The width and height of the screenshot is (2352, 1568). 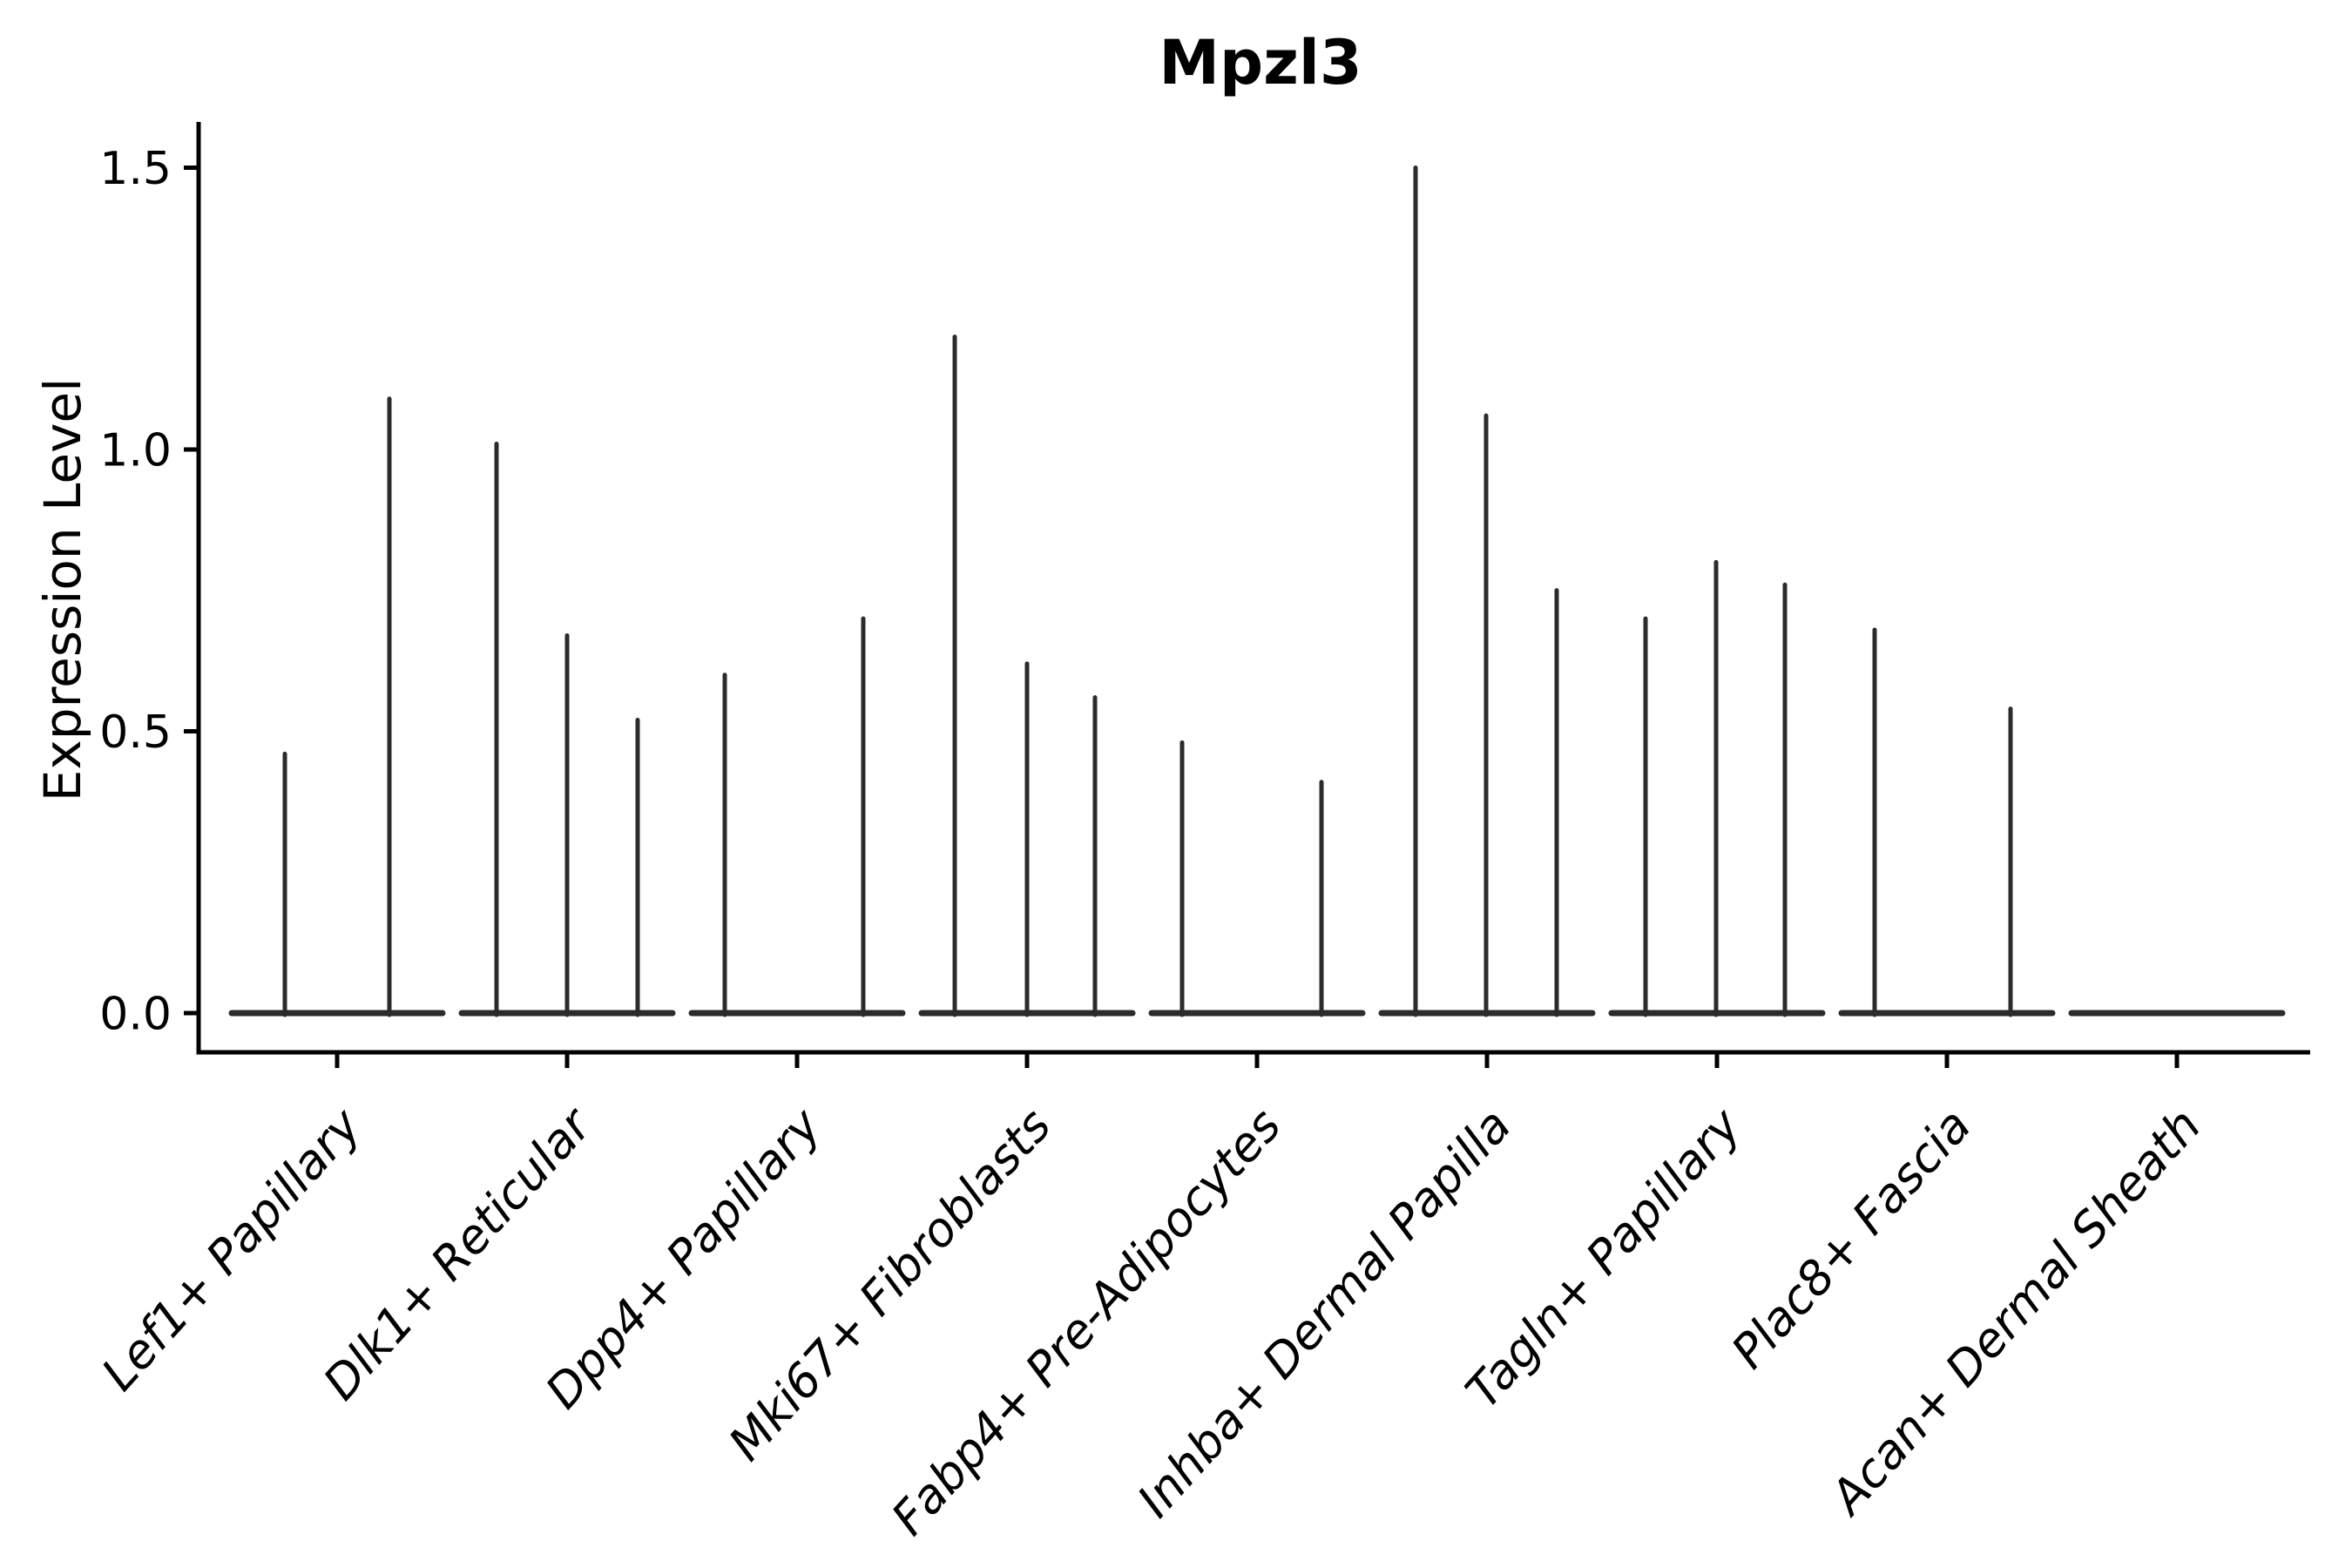 What do you see at coordinates (2014, 1312) in the screenshot?
I see `x-tick-label: Acan+ Dermal Sheath` at bounding box center [2014, 1312].